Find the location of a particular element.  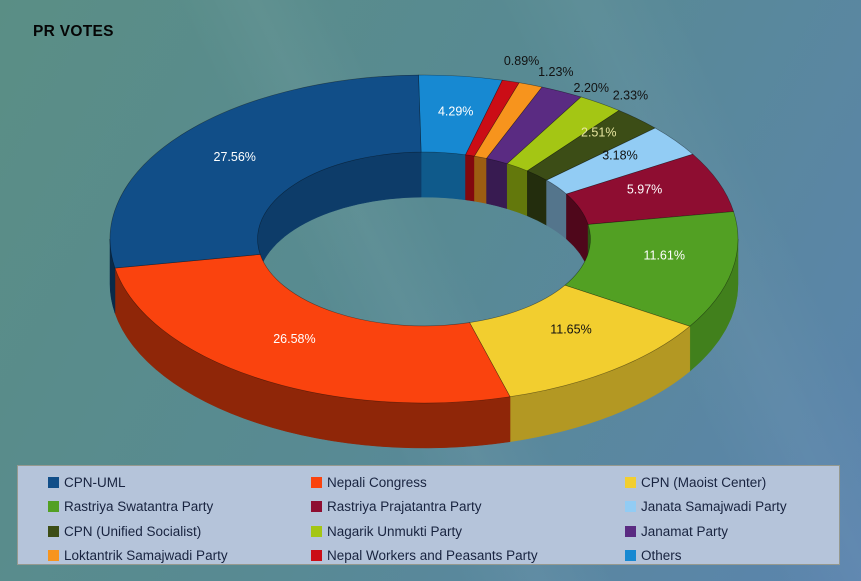

legend-swatch-rastriya-swatantra-party is located at coordinates (53, 507).